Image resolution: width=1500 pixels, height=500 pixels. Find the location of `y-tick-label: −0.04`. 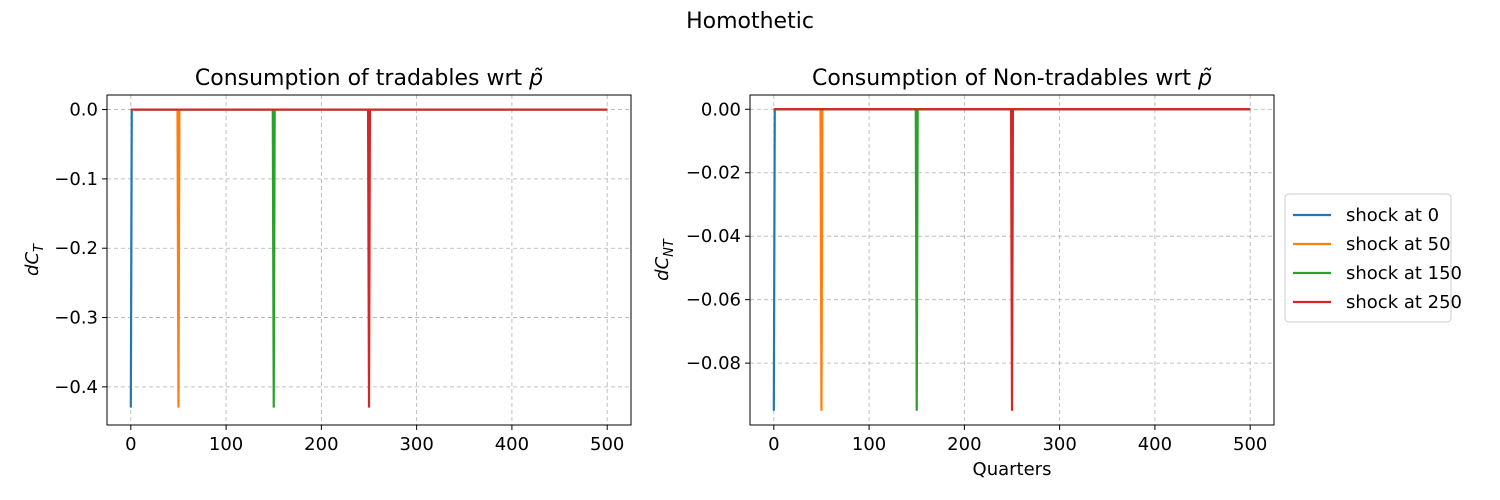

y-tick-label: −0.04 is located at coordinates (713, 236).